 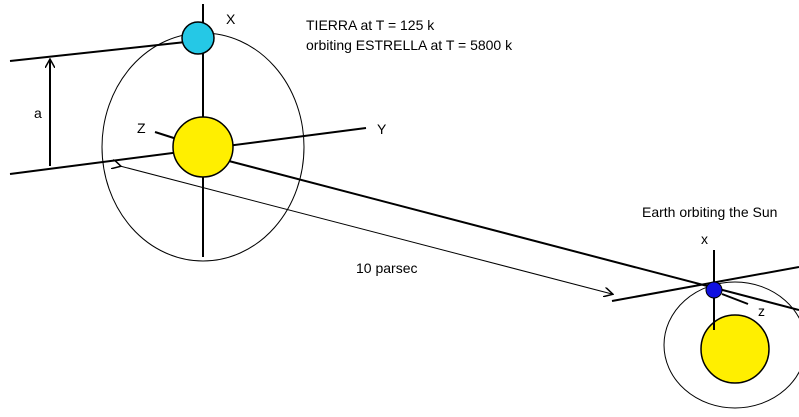 I want to click on earth, so click(x=714, y=290).